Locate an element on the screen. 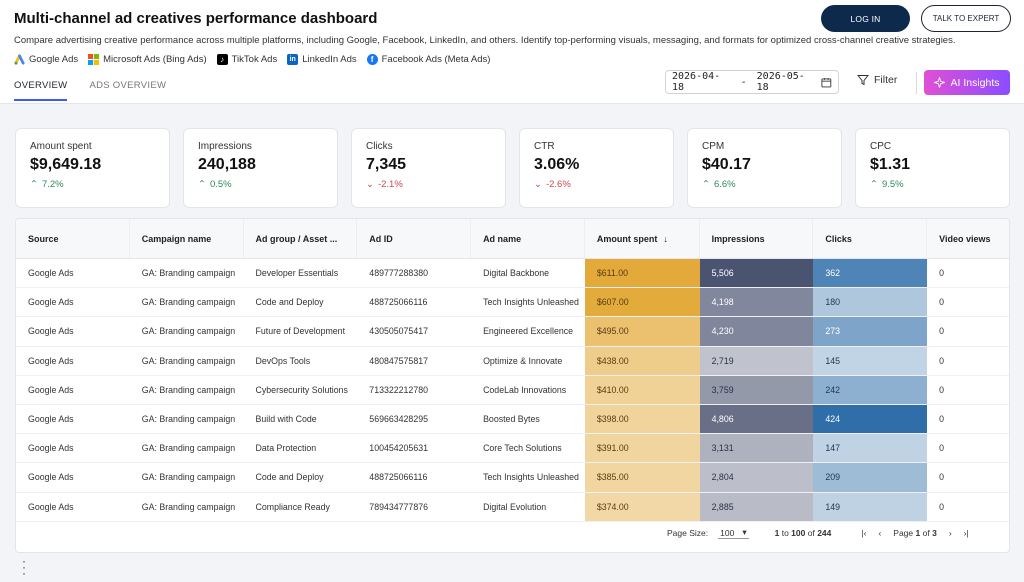  cell-adgroup: Build with Code is located at coordinates (286, 419).